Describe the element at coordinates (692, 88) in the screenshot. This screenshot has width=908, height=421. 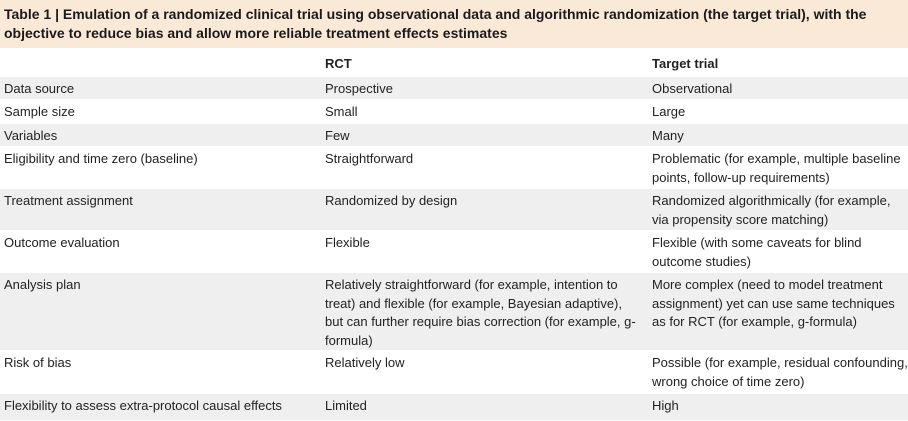
I see `table-cell: Observational` at that location.